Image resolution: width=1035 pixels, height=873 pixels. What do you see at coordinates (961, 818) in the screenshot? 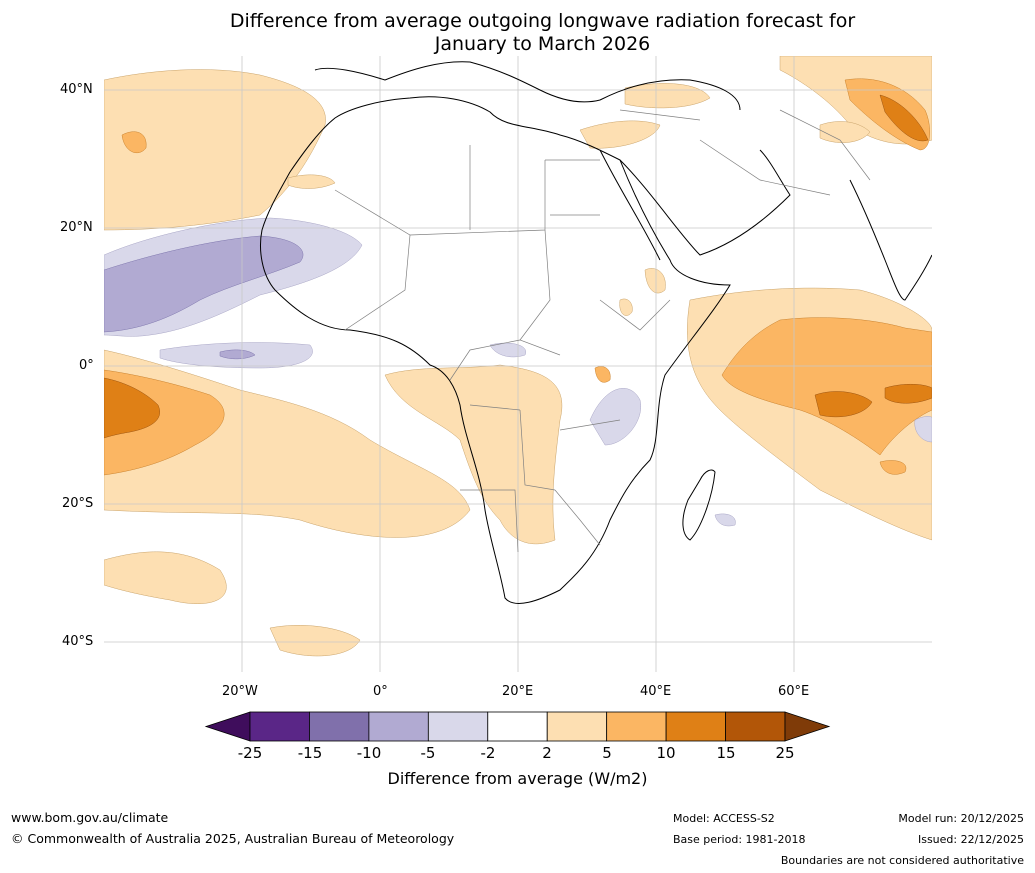
I see `model-run-text: Model run: 20/12/2025` at bounding box center [961, 818].